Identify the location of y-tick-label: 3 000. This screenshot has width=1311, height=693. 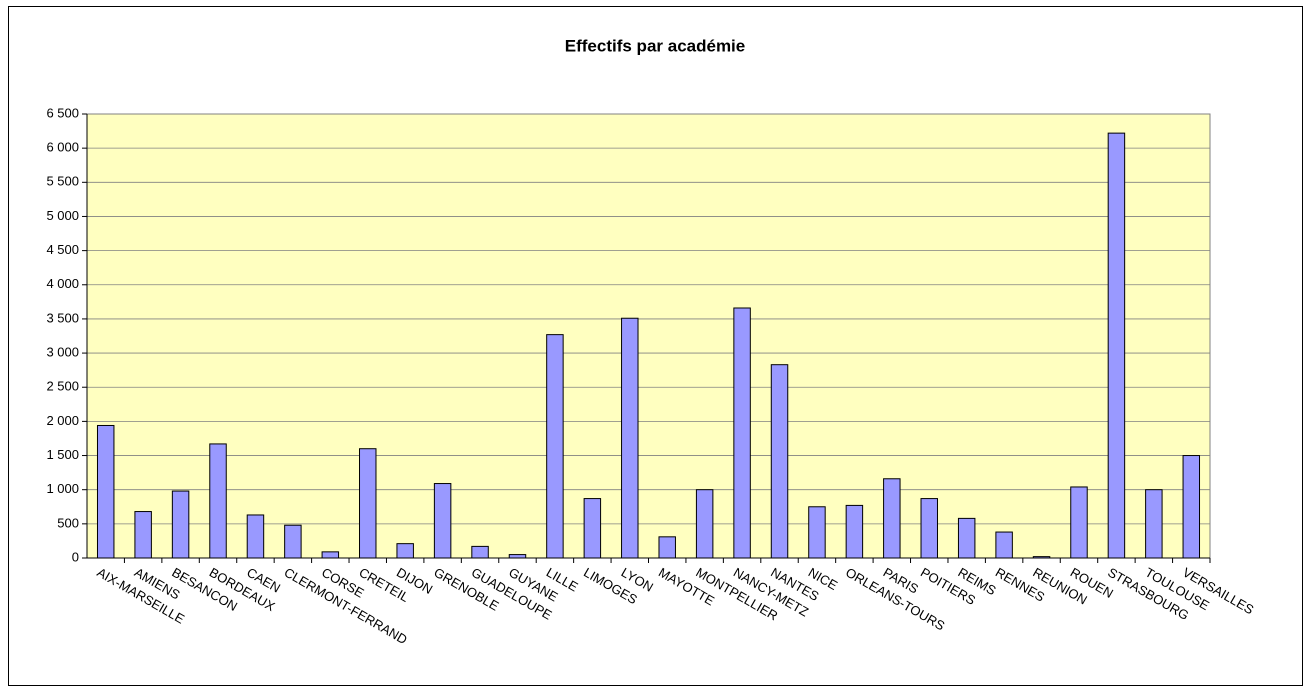
(62, 352).